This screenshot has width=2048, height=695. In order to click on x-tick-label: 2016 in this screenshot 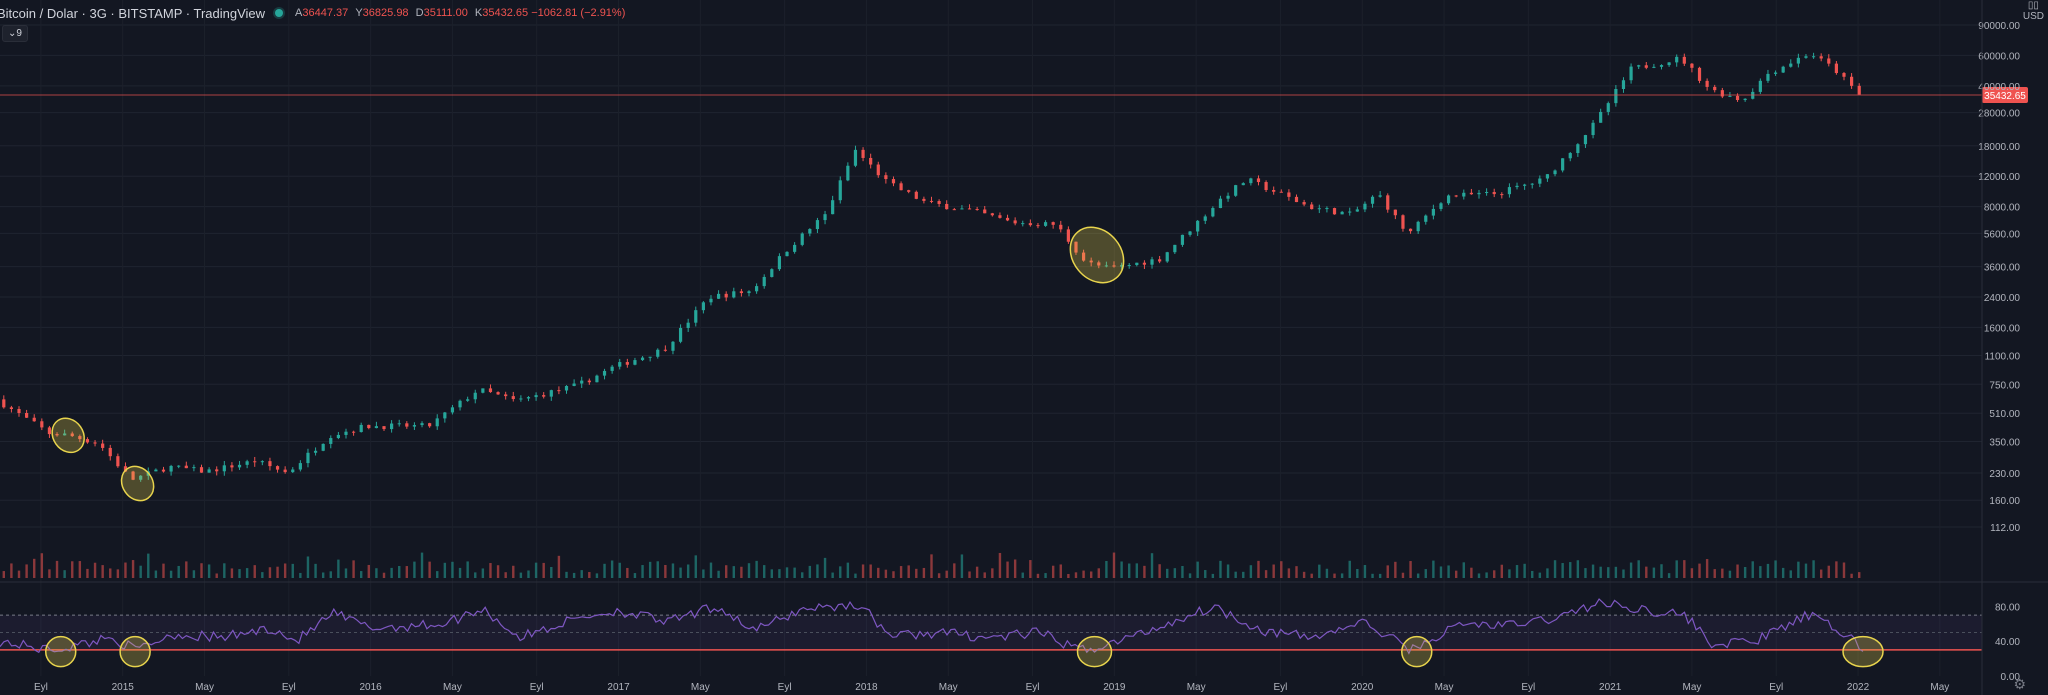, I will do `click(370, 687)`.